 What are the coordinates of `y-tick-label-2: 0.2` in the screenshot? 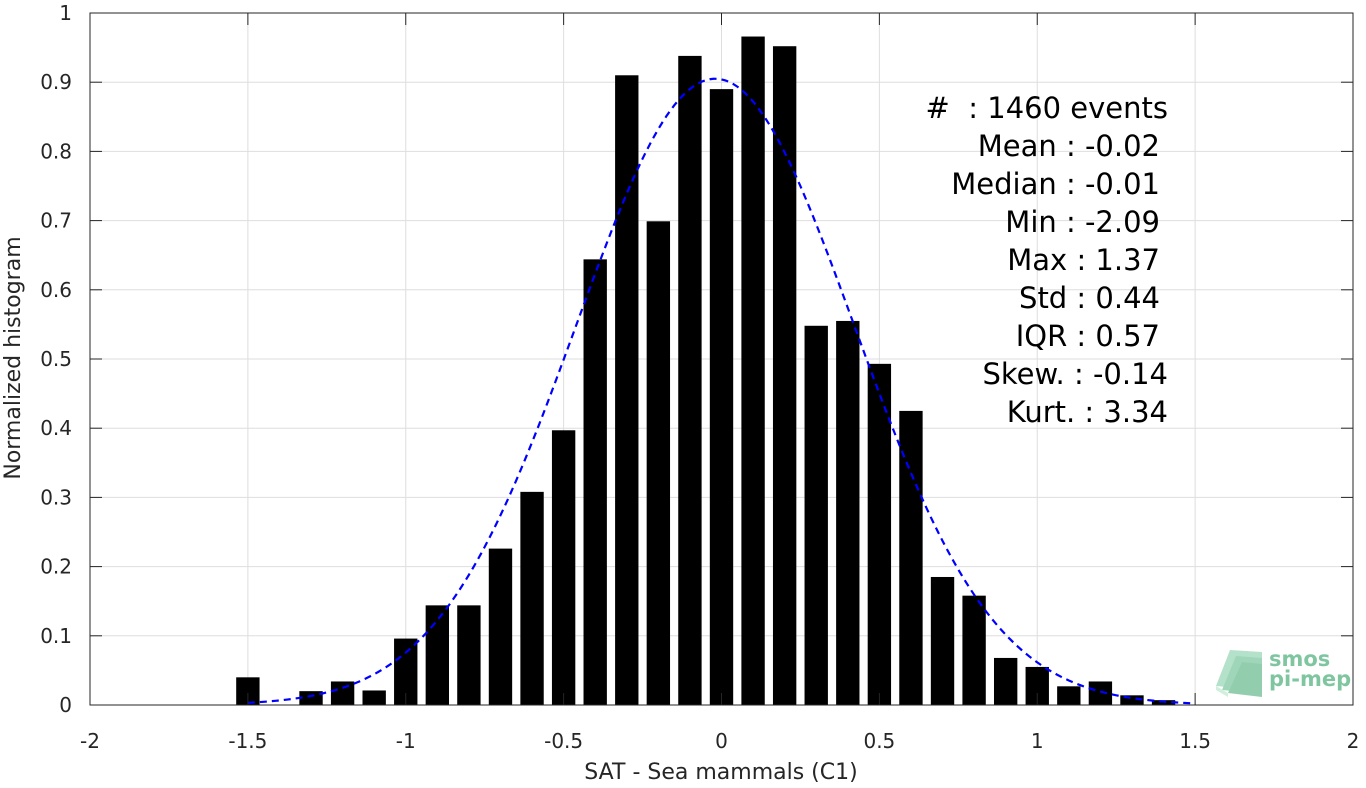 It's located at (56, 567).